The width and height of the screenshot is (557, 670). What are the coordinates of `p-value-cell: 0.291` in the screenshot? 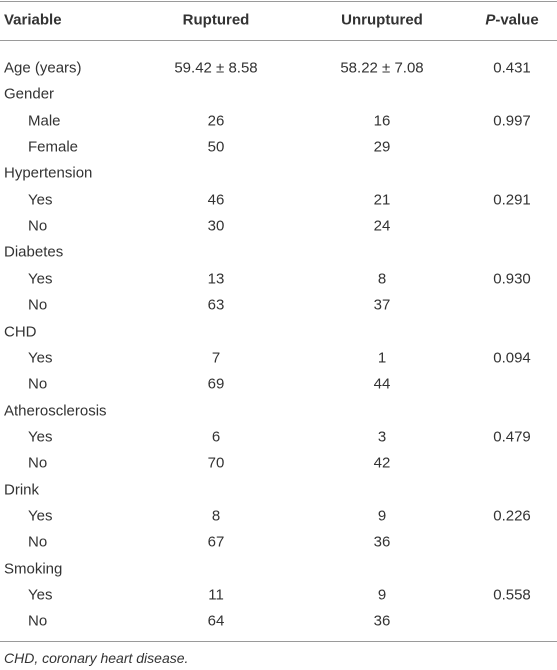 It's located at (512, 200).